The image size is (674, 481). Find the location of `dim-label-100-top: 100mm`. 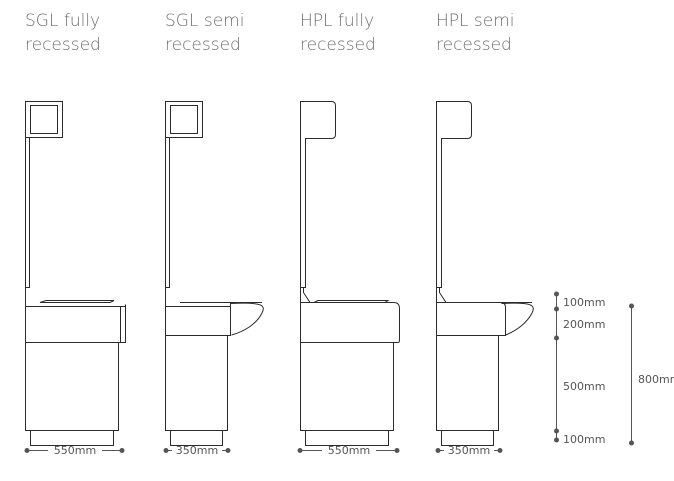

dim-label-100-top: 100mm is located at coordinates (584, 302).